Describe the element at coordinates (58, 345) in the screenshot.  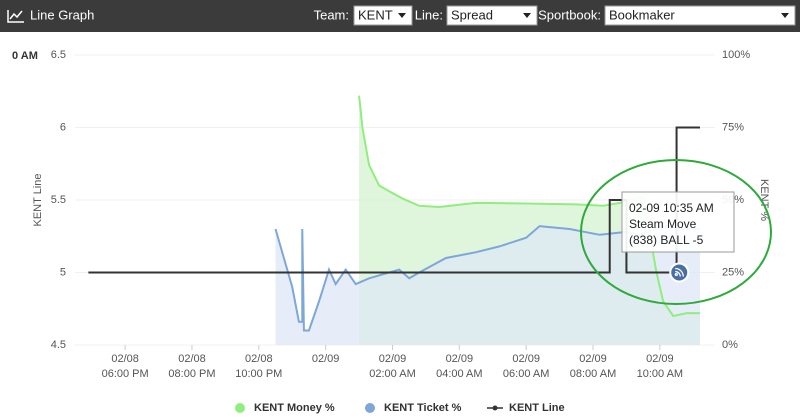
I see `y-tick-label: 4.5` at that location.